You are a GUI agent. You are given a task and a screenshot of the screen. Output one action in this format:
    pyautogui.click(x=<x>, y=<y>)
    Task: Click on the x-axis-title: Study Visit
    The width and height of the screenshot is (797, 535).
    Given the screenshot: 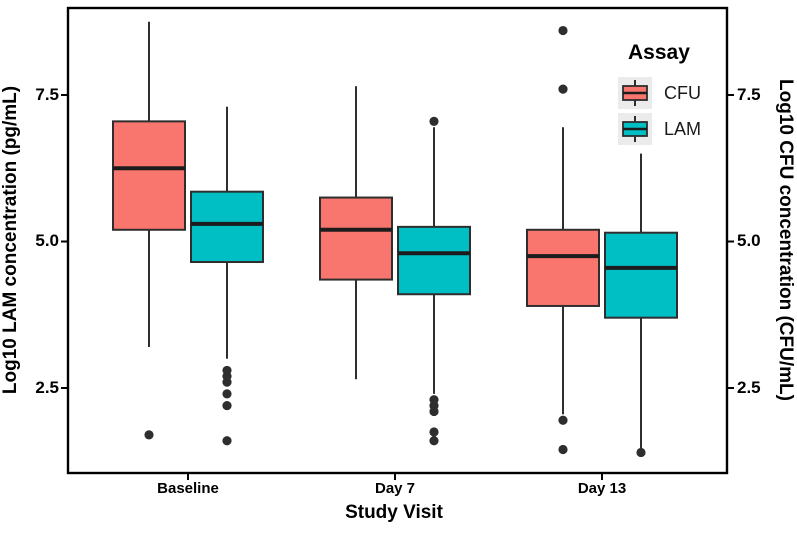 What is the action you would take?
    pyautogui.click(x=394, y=512)
    